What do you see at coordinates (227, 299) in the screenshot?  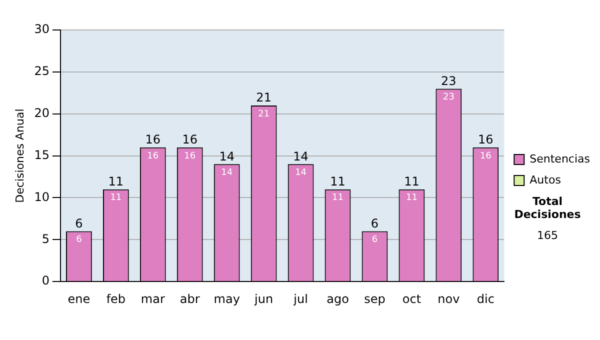 I see `x-tick-label: may` at bounding box center [227, 299].